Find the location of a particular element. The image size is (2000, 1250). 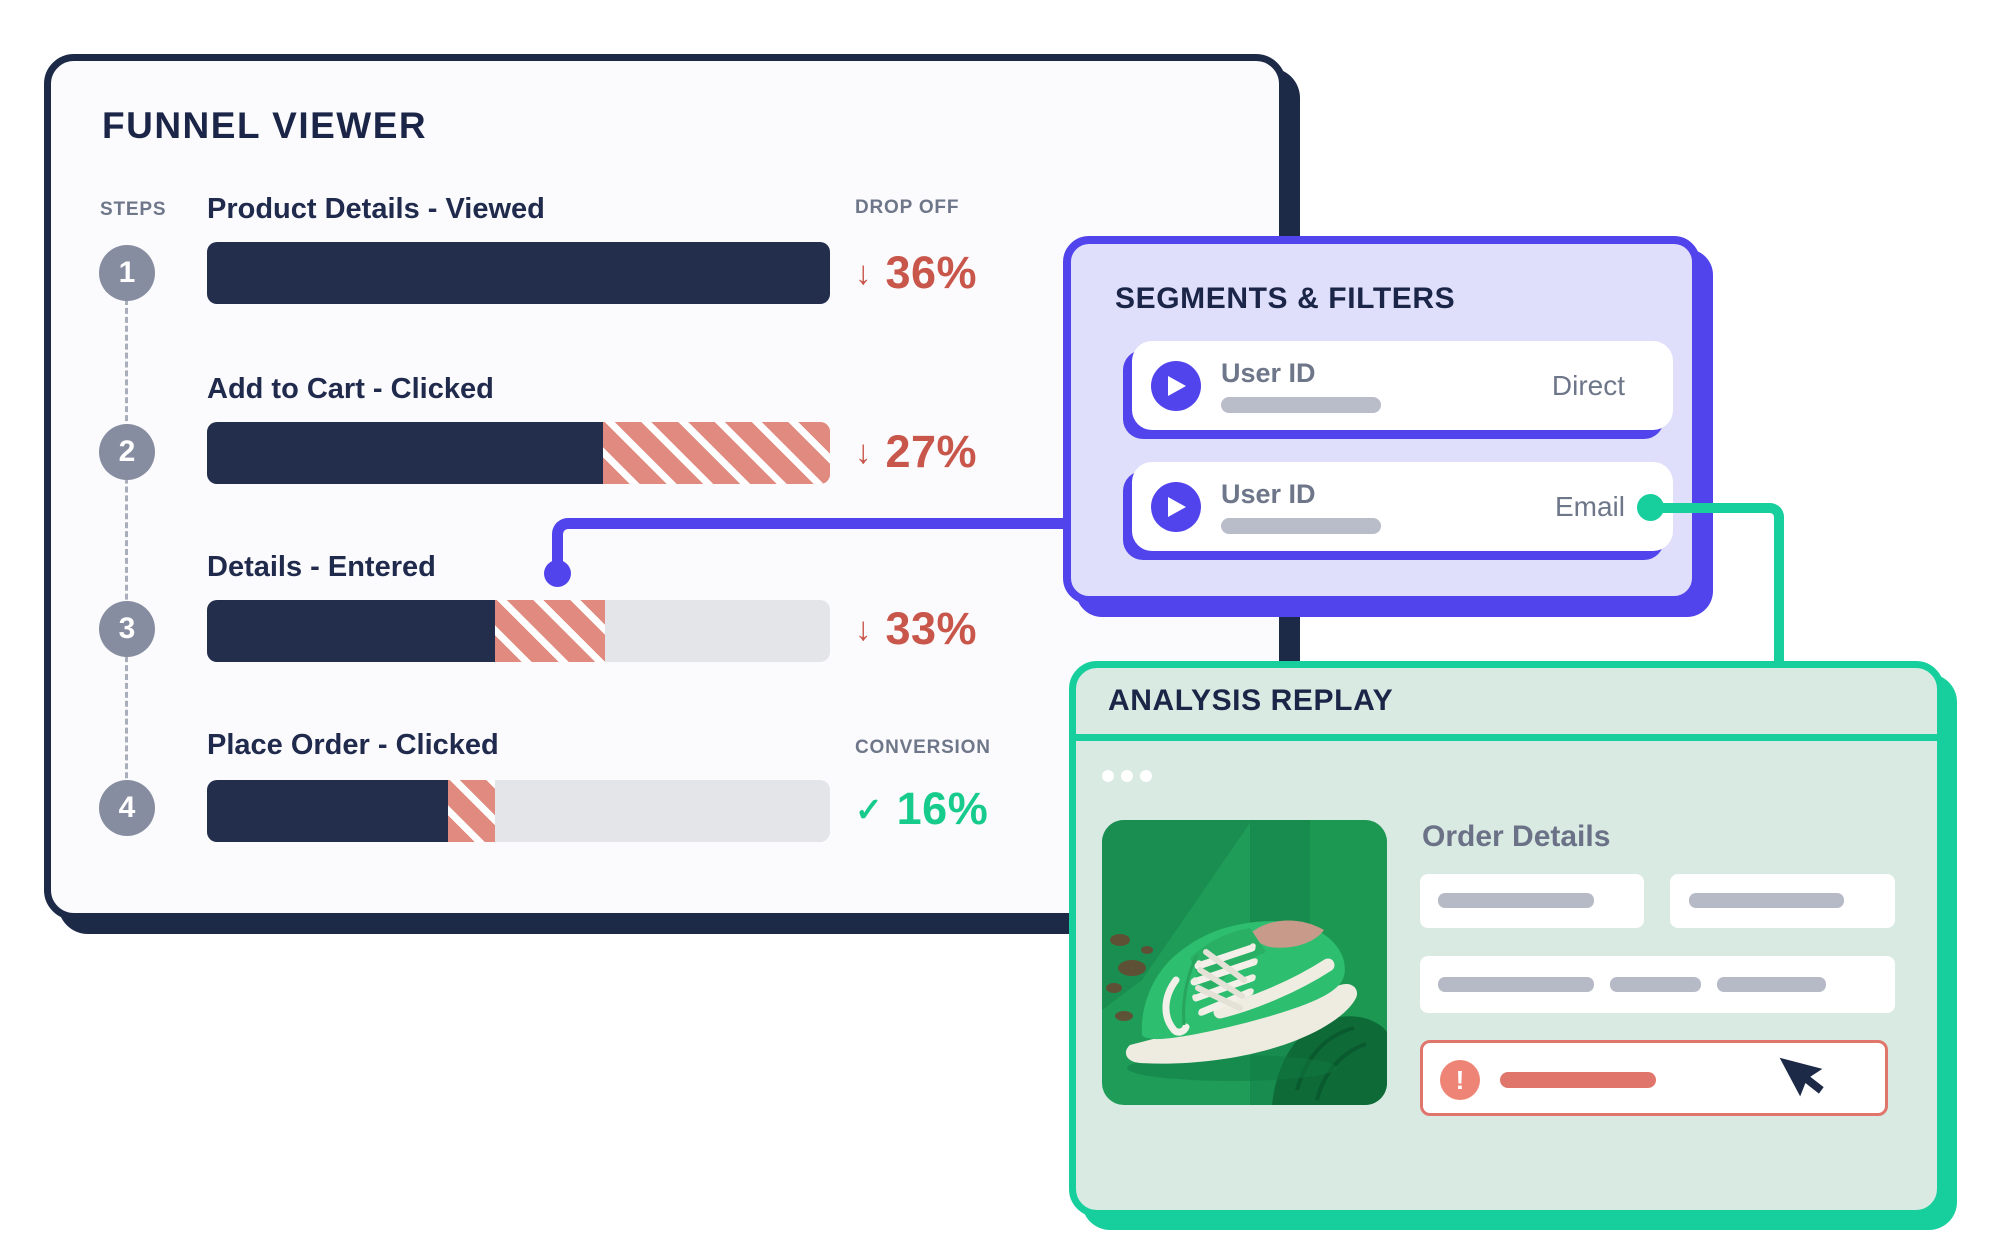

step-number-badge: 1 is located at coordinates (127, 273).